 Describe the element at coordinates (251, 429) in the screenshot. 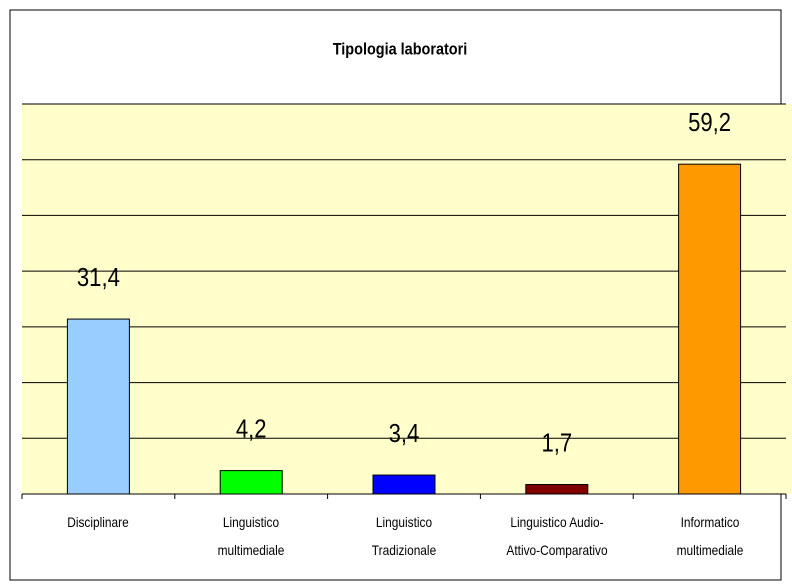

I see `value-label: 4,2` at that location.